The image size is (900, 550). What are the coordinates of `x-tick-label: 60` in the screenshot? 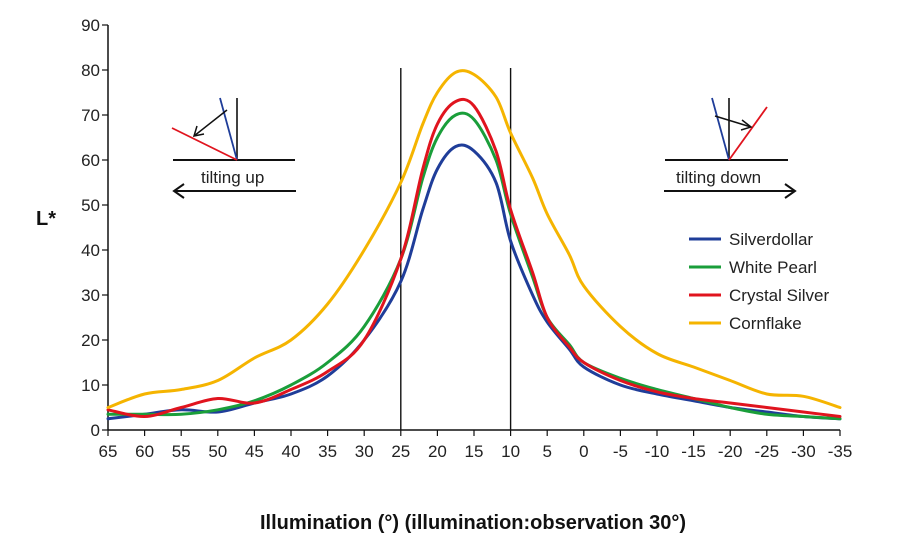 It's located at (144, 451).